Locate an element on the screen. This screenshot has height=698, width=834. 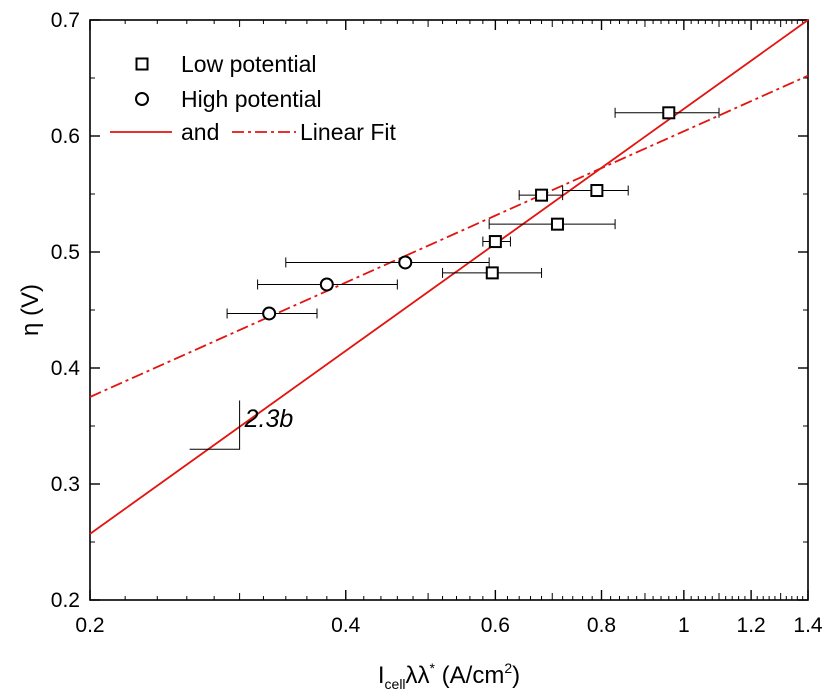
y-tick-label: 0.6 is located at coordinates (65, 136).